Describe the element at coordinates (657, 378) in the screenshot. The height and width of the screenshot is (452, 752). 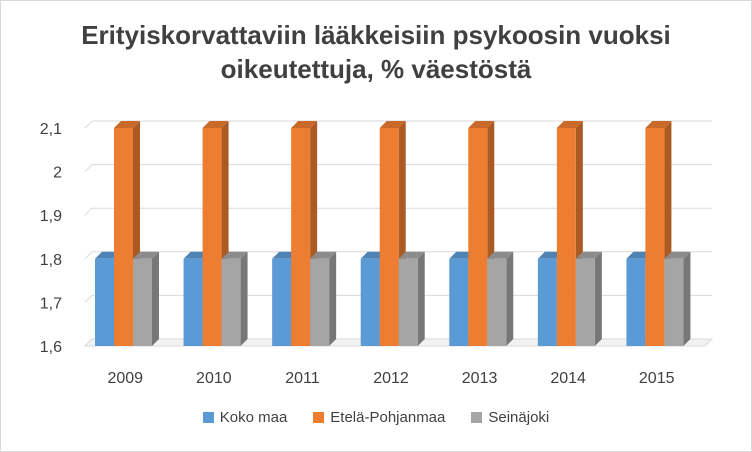
I see `x-tick-label: 2015` at that location.